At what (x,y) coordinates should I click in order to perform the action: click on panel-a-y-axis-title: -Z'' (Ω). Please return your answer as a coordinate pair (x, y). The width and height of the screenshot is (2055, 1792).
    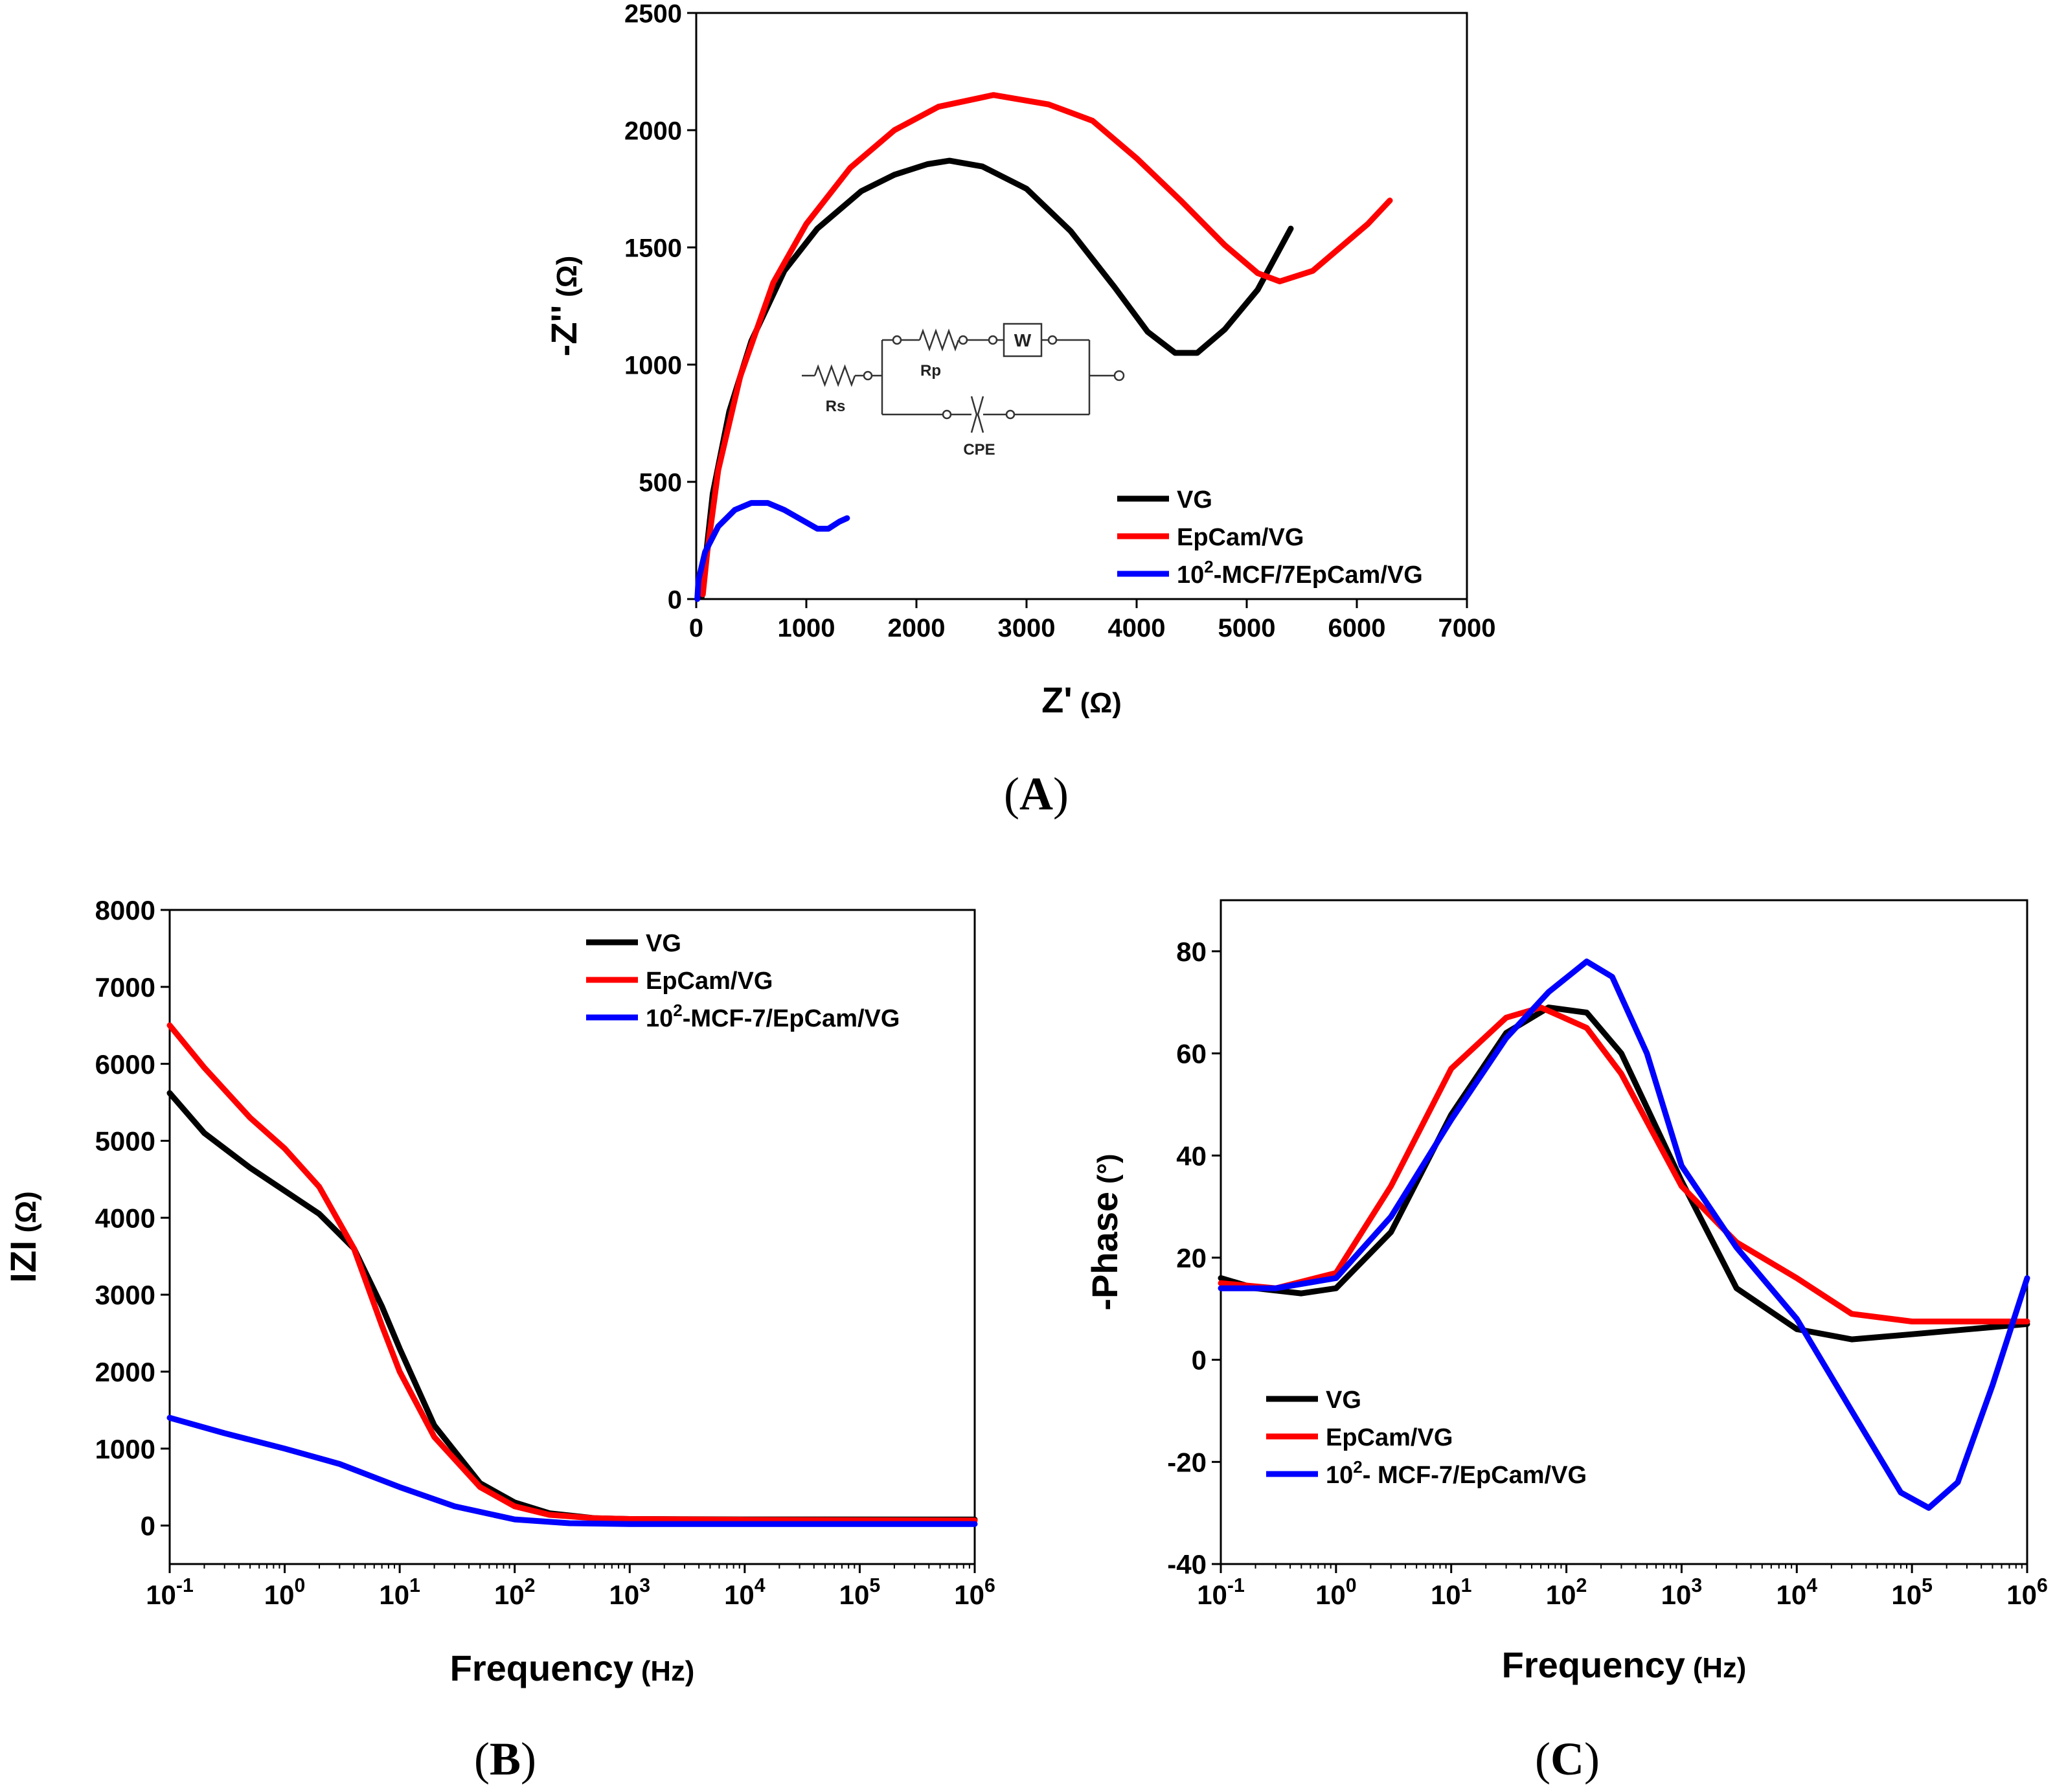
    Looking at the image, I should click on (563, 306).